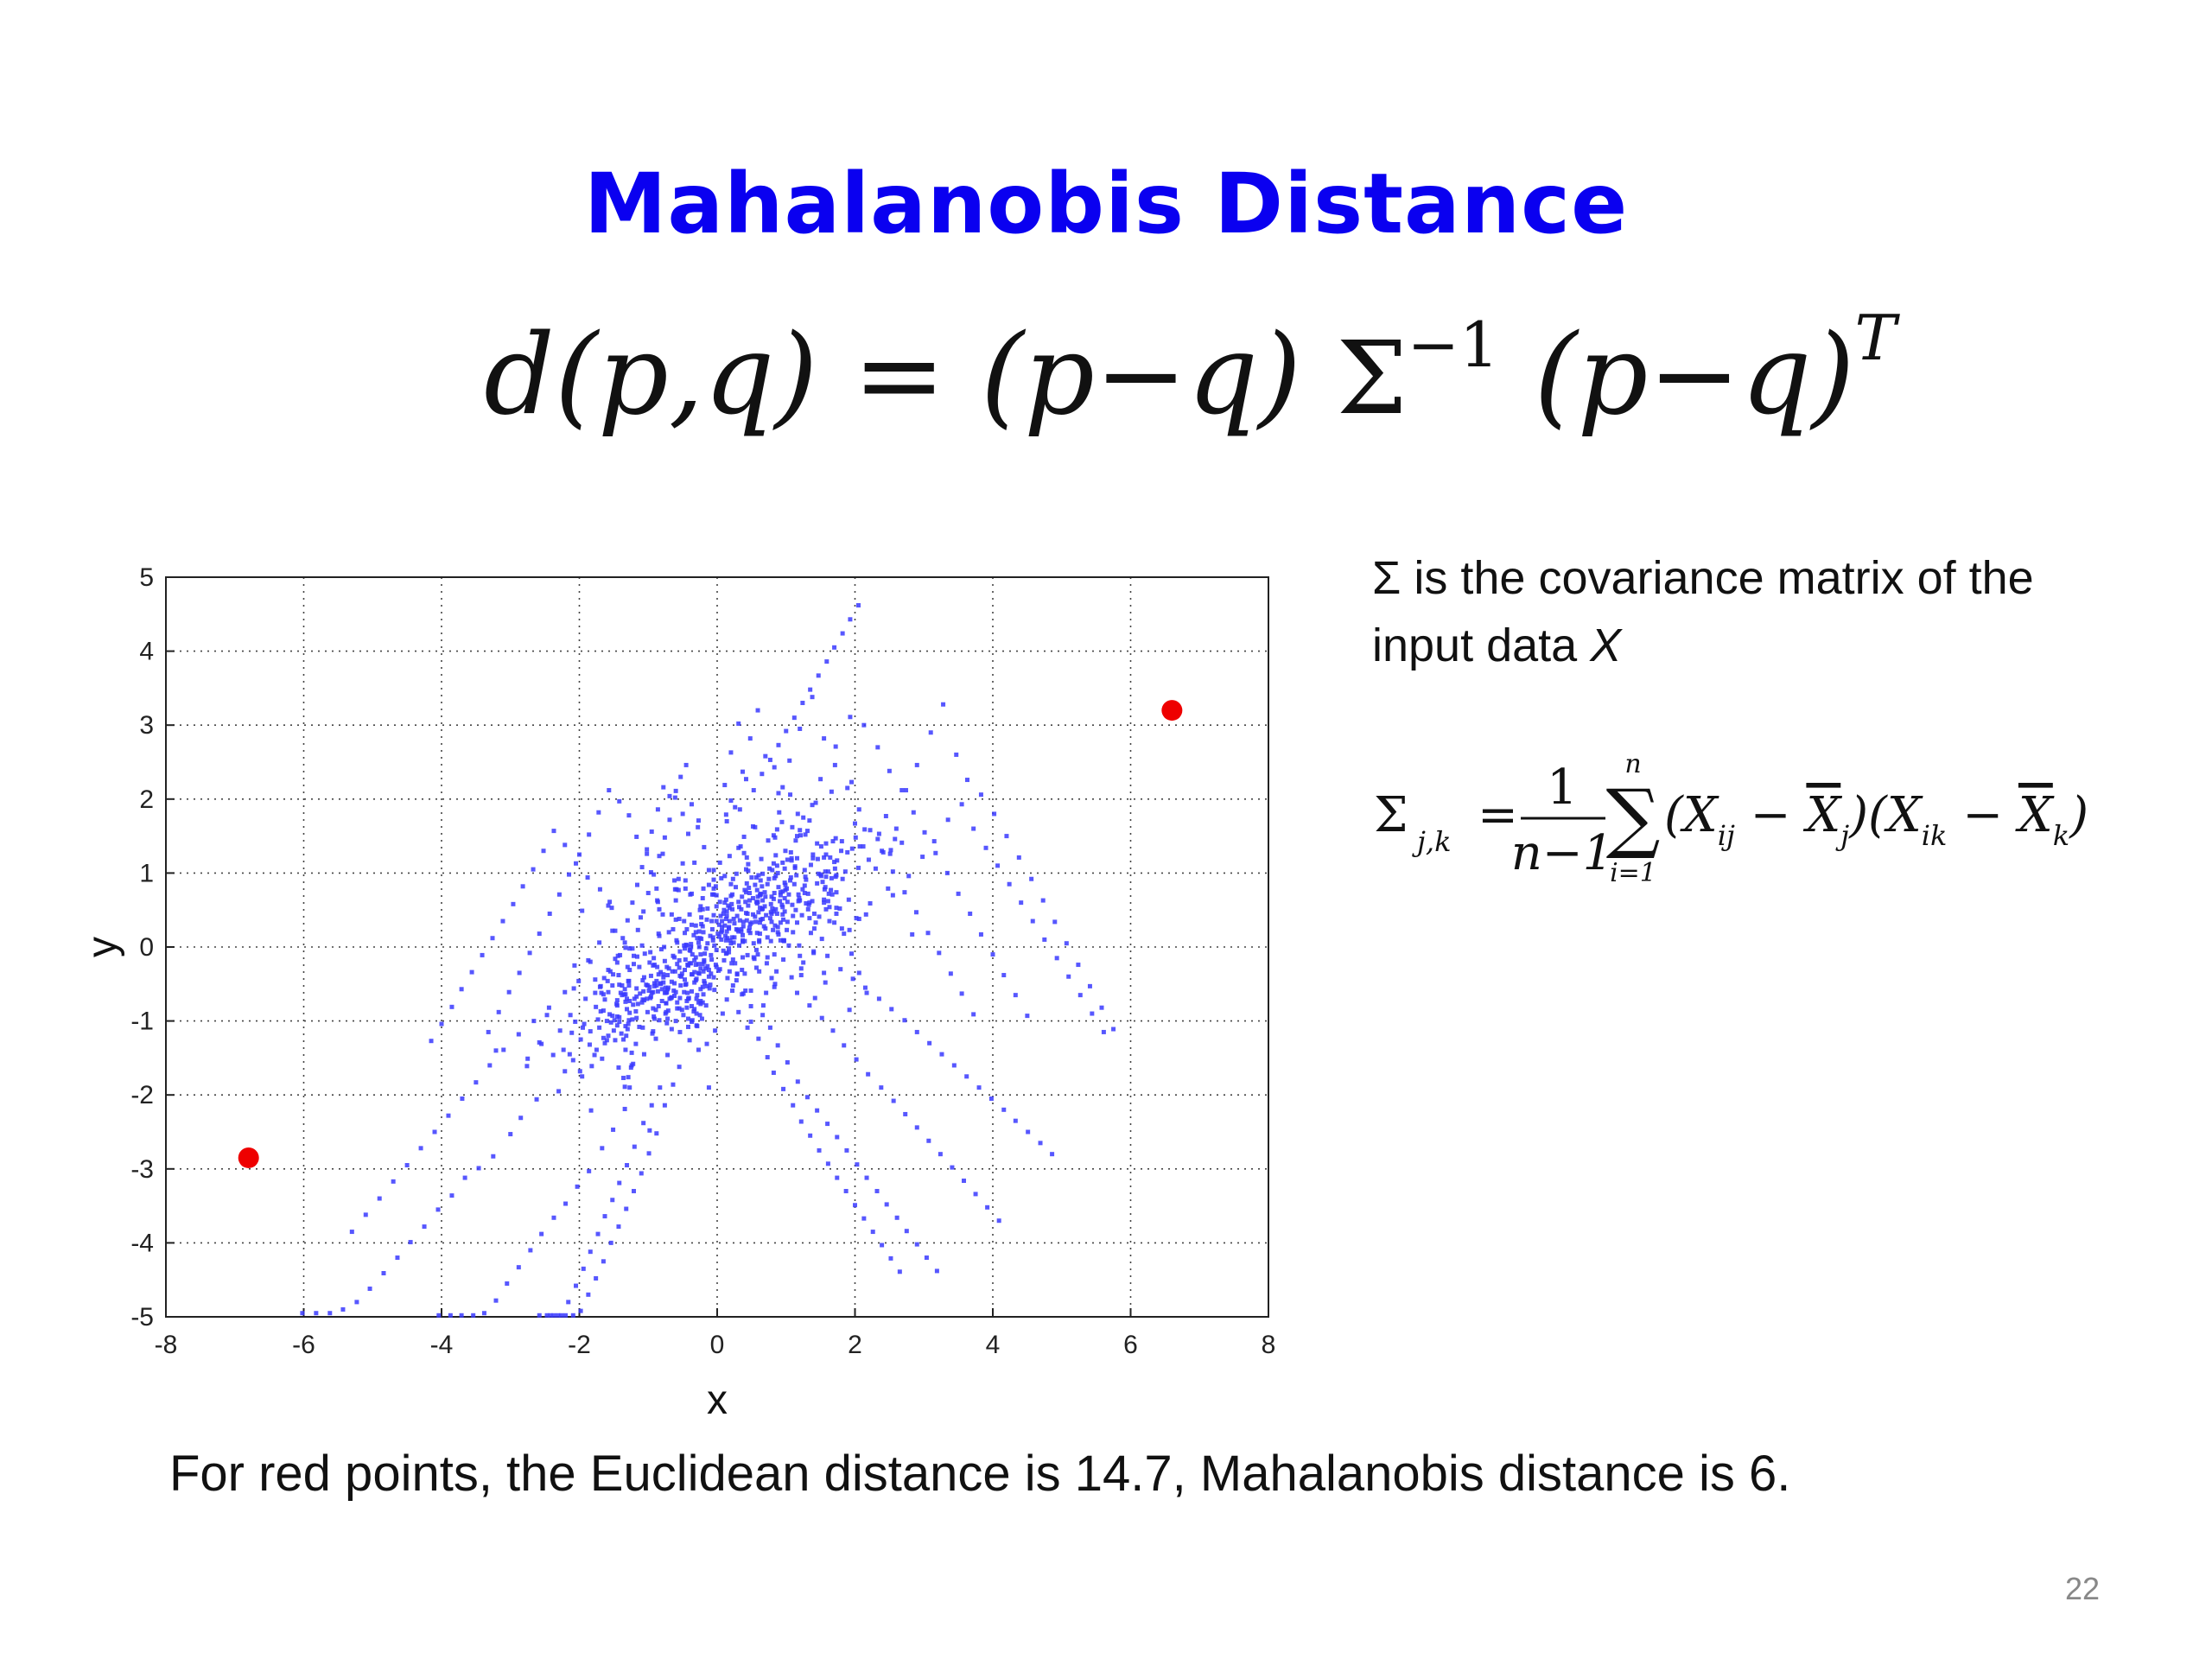  What do you see at coordinates (2035, 815) in the screenshot?
I see `cov-xbar-2: X` at bounding box center [2035, 815].